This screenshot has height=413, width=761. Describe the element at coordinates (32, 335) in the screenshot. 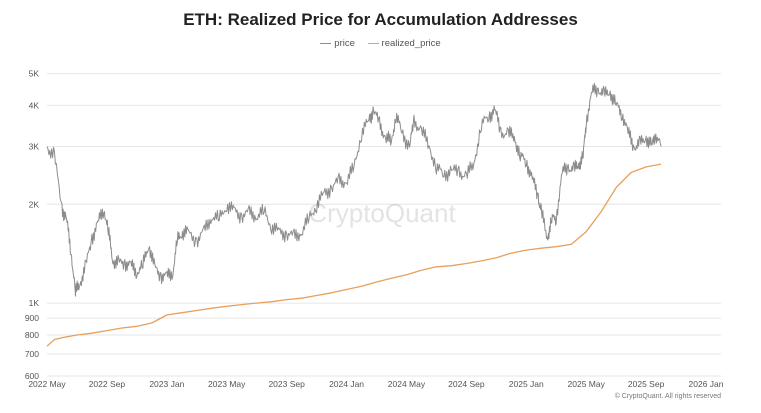

I see `y-tick-label: 800` at that location.